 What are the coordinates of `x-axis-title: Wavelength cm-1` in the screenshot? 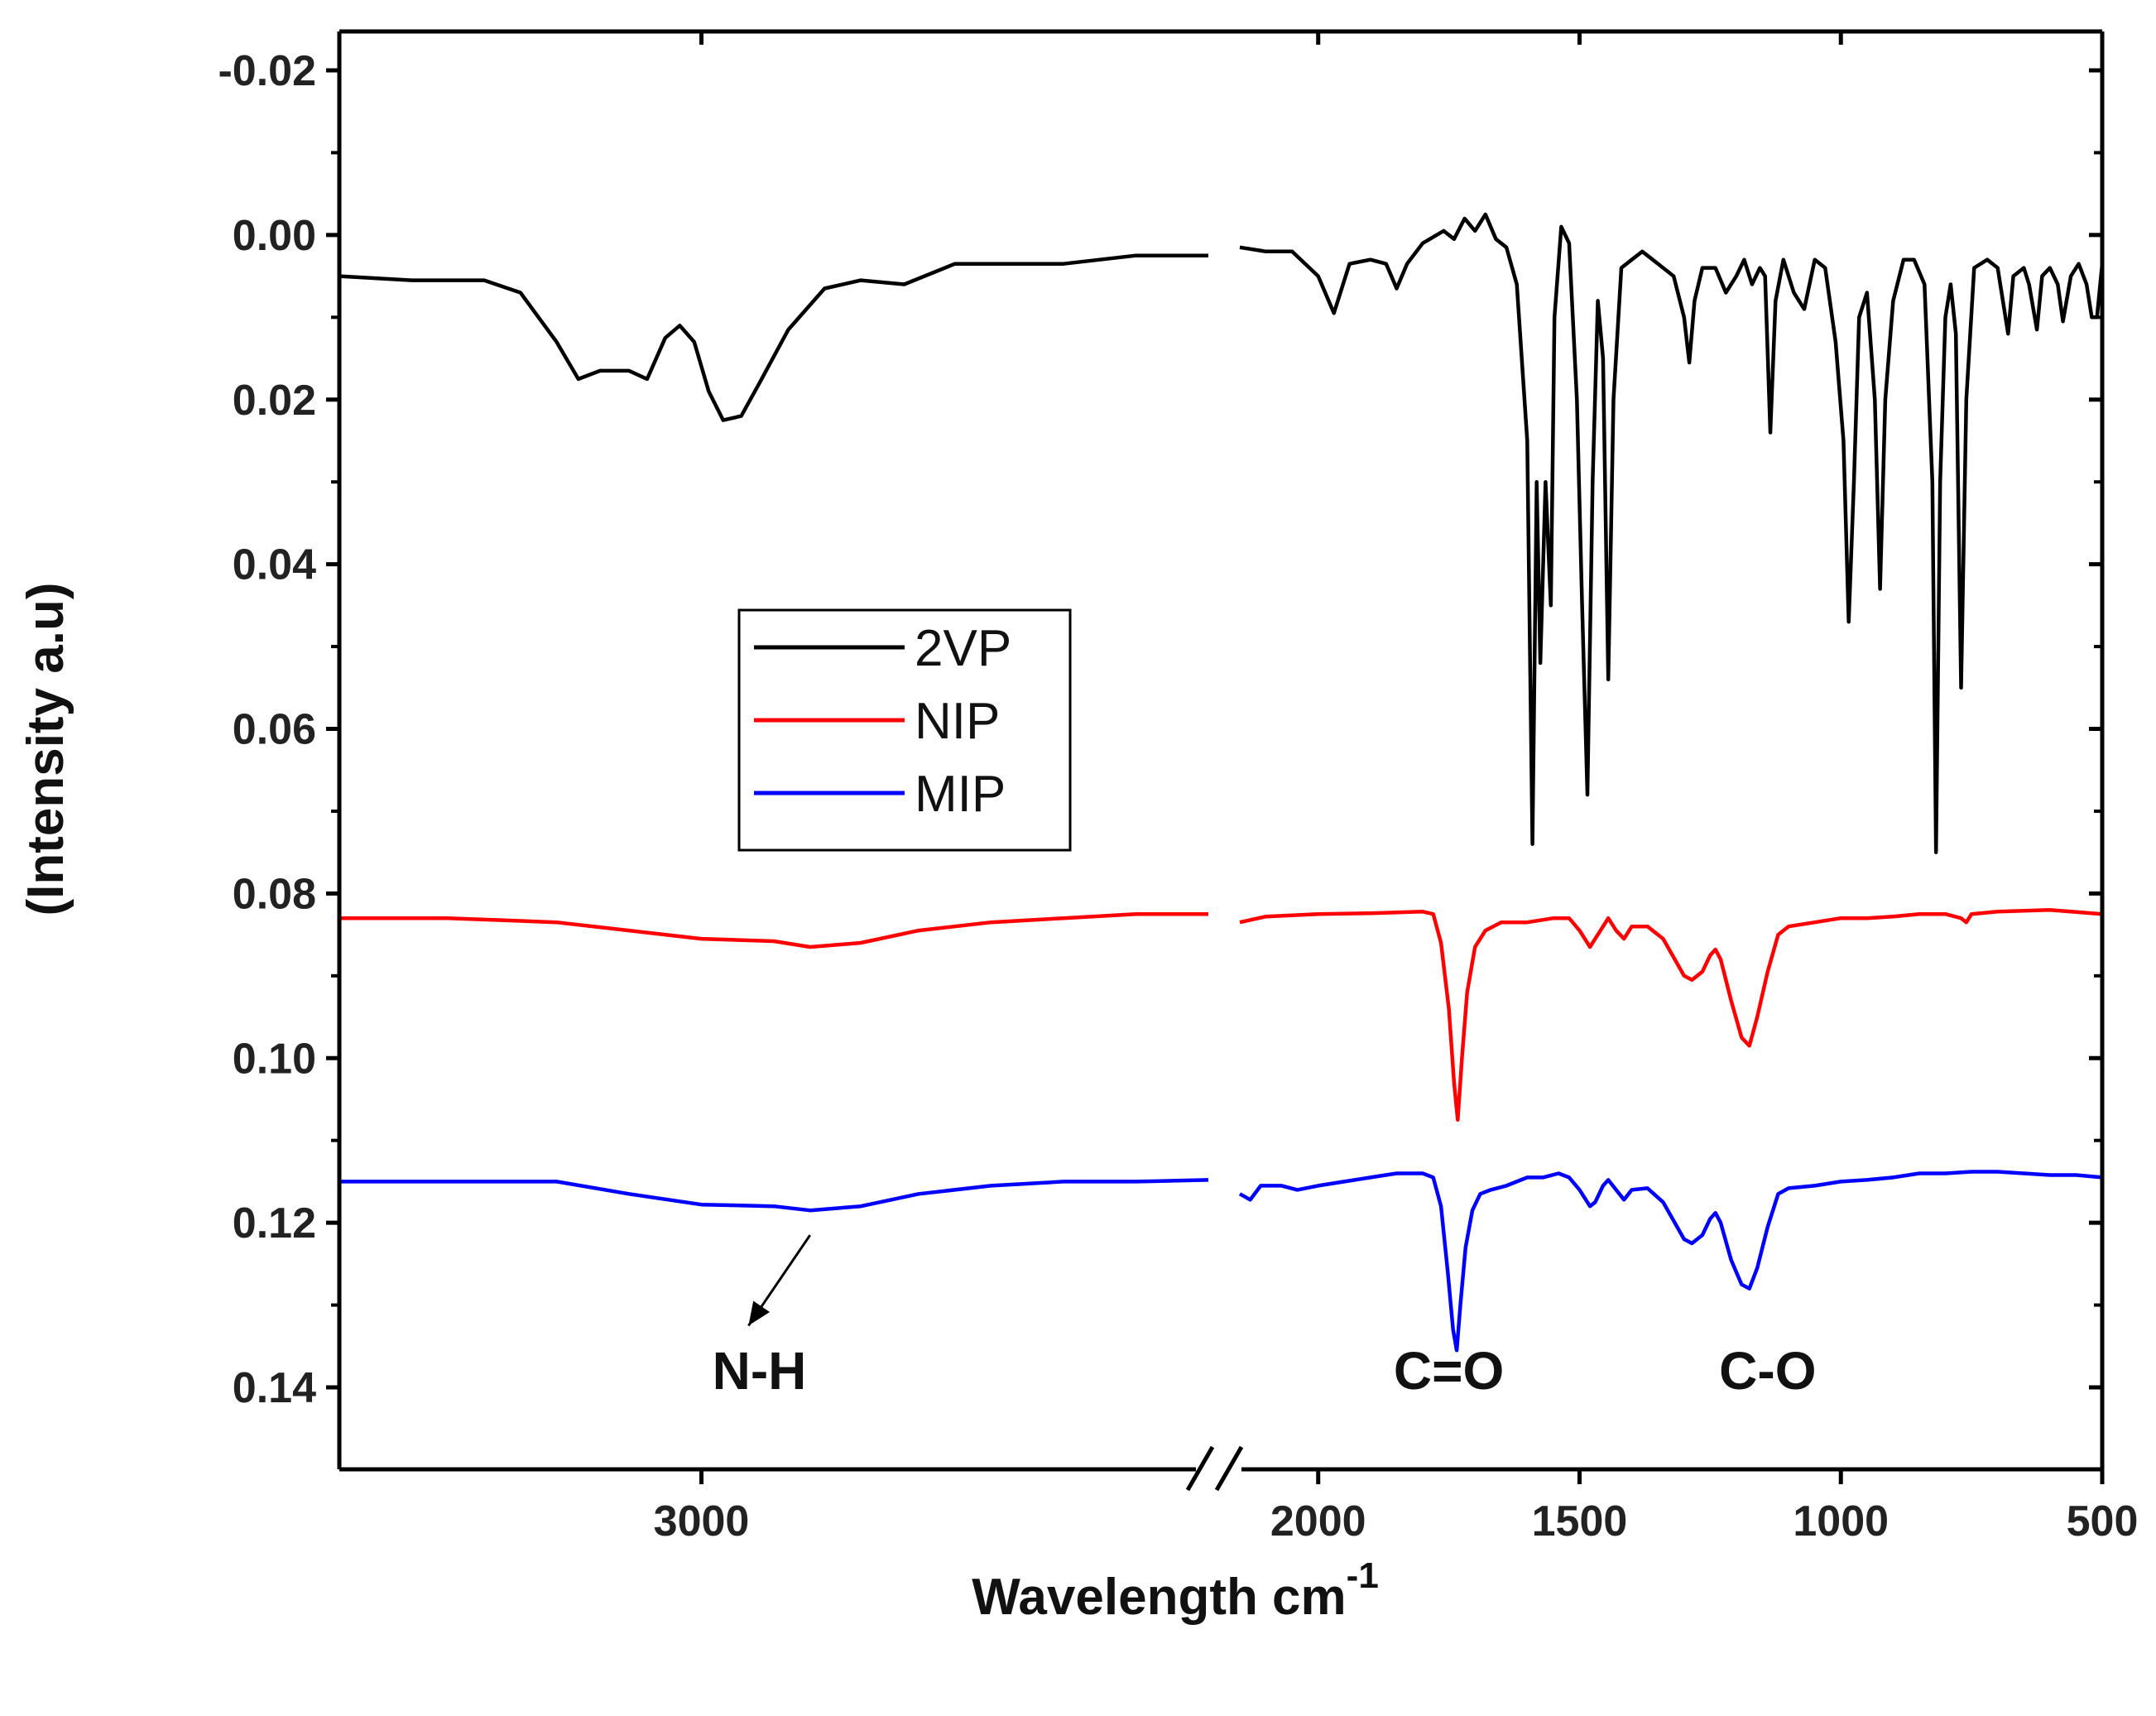 It's located at (1175, 1591).